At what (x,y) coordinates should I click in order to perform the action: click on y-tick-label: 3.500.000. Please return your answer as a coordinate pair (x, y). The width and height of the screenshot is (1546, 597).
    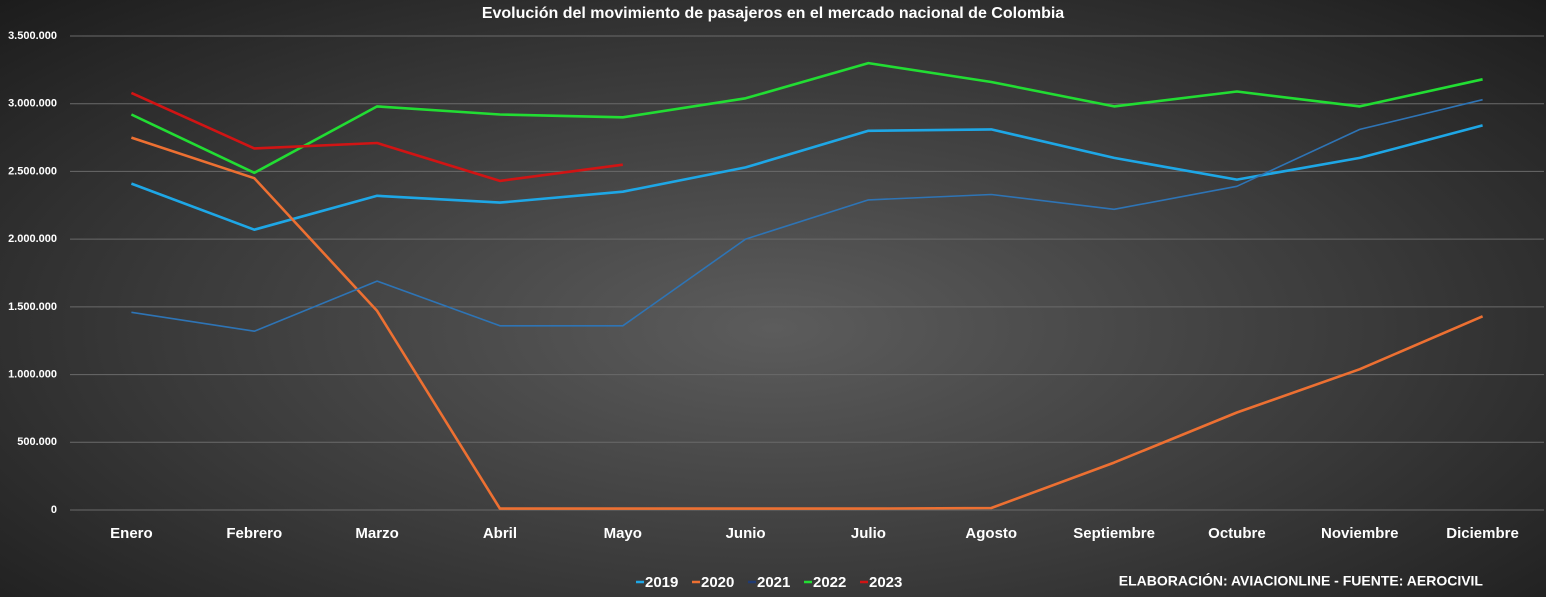
    Looking at the image, I should click on (32, 36).